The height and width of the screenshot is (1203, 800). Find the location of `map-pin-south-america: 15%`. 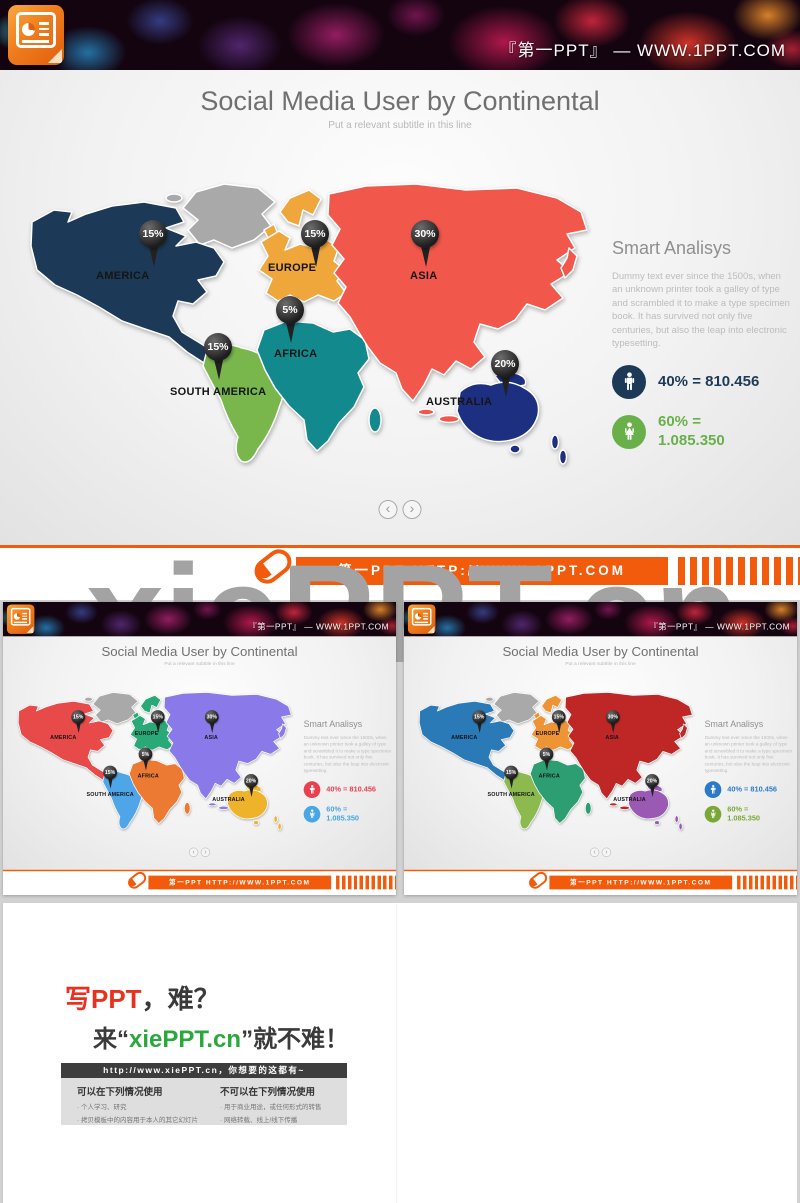

map-pin-south-america: 15% is located at coordinates (511, 772).